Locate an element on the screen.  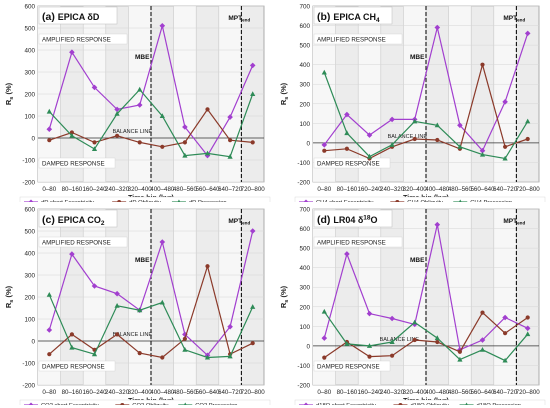
y-tick-label: 400 is located at coordinates (29, 51).